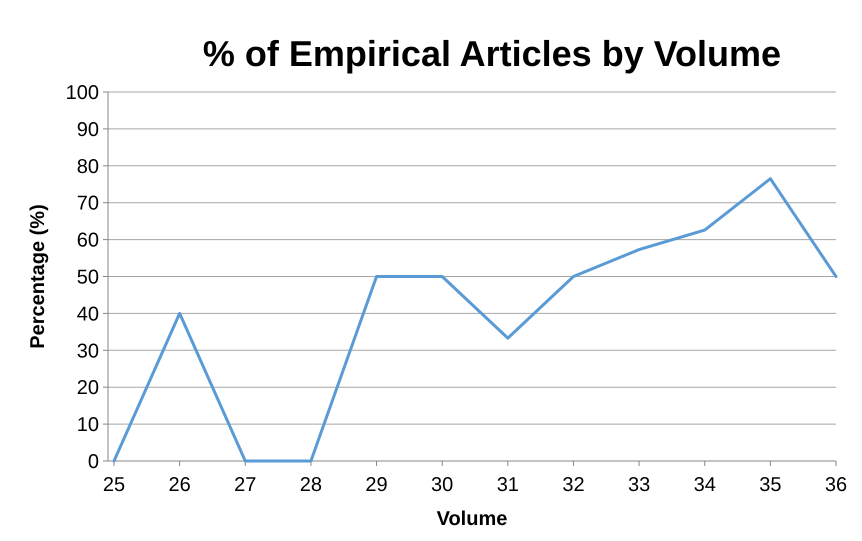 Image resolution: width=862 pixels, height=541 pixels. What do you see at coordinates (87, 388) in the screenshot?
I see `y-tick-label: 20` at bounding box center [87, 388].